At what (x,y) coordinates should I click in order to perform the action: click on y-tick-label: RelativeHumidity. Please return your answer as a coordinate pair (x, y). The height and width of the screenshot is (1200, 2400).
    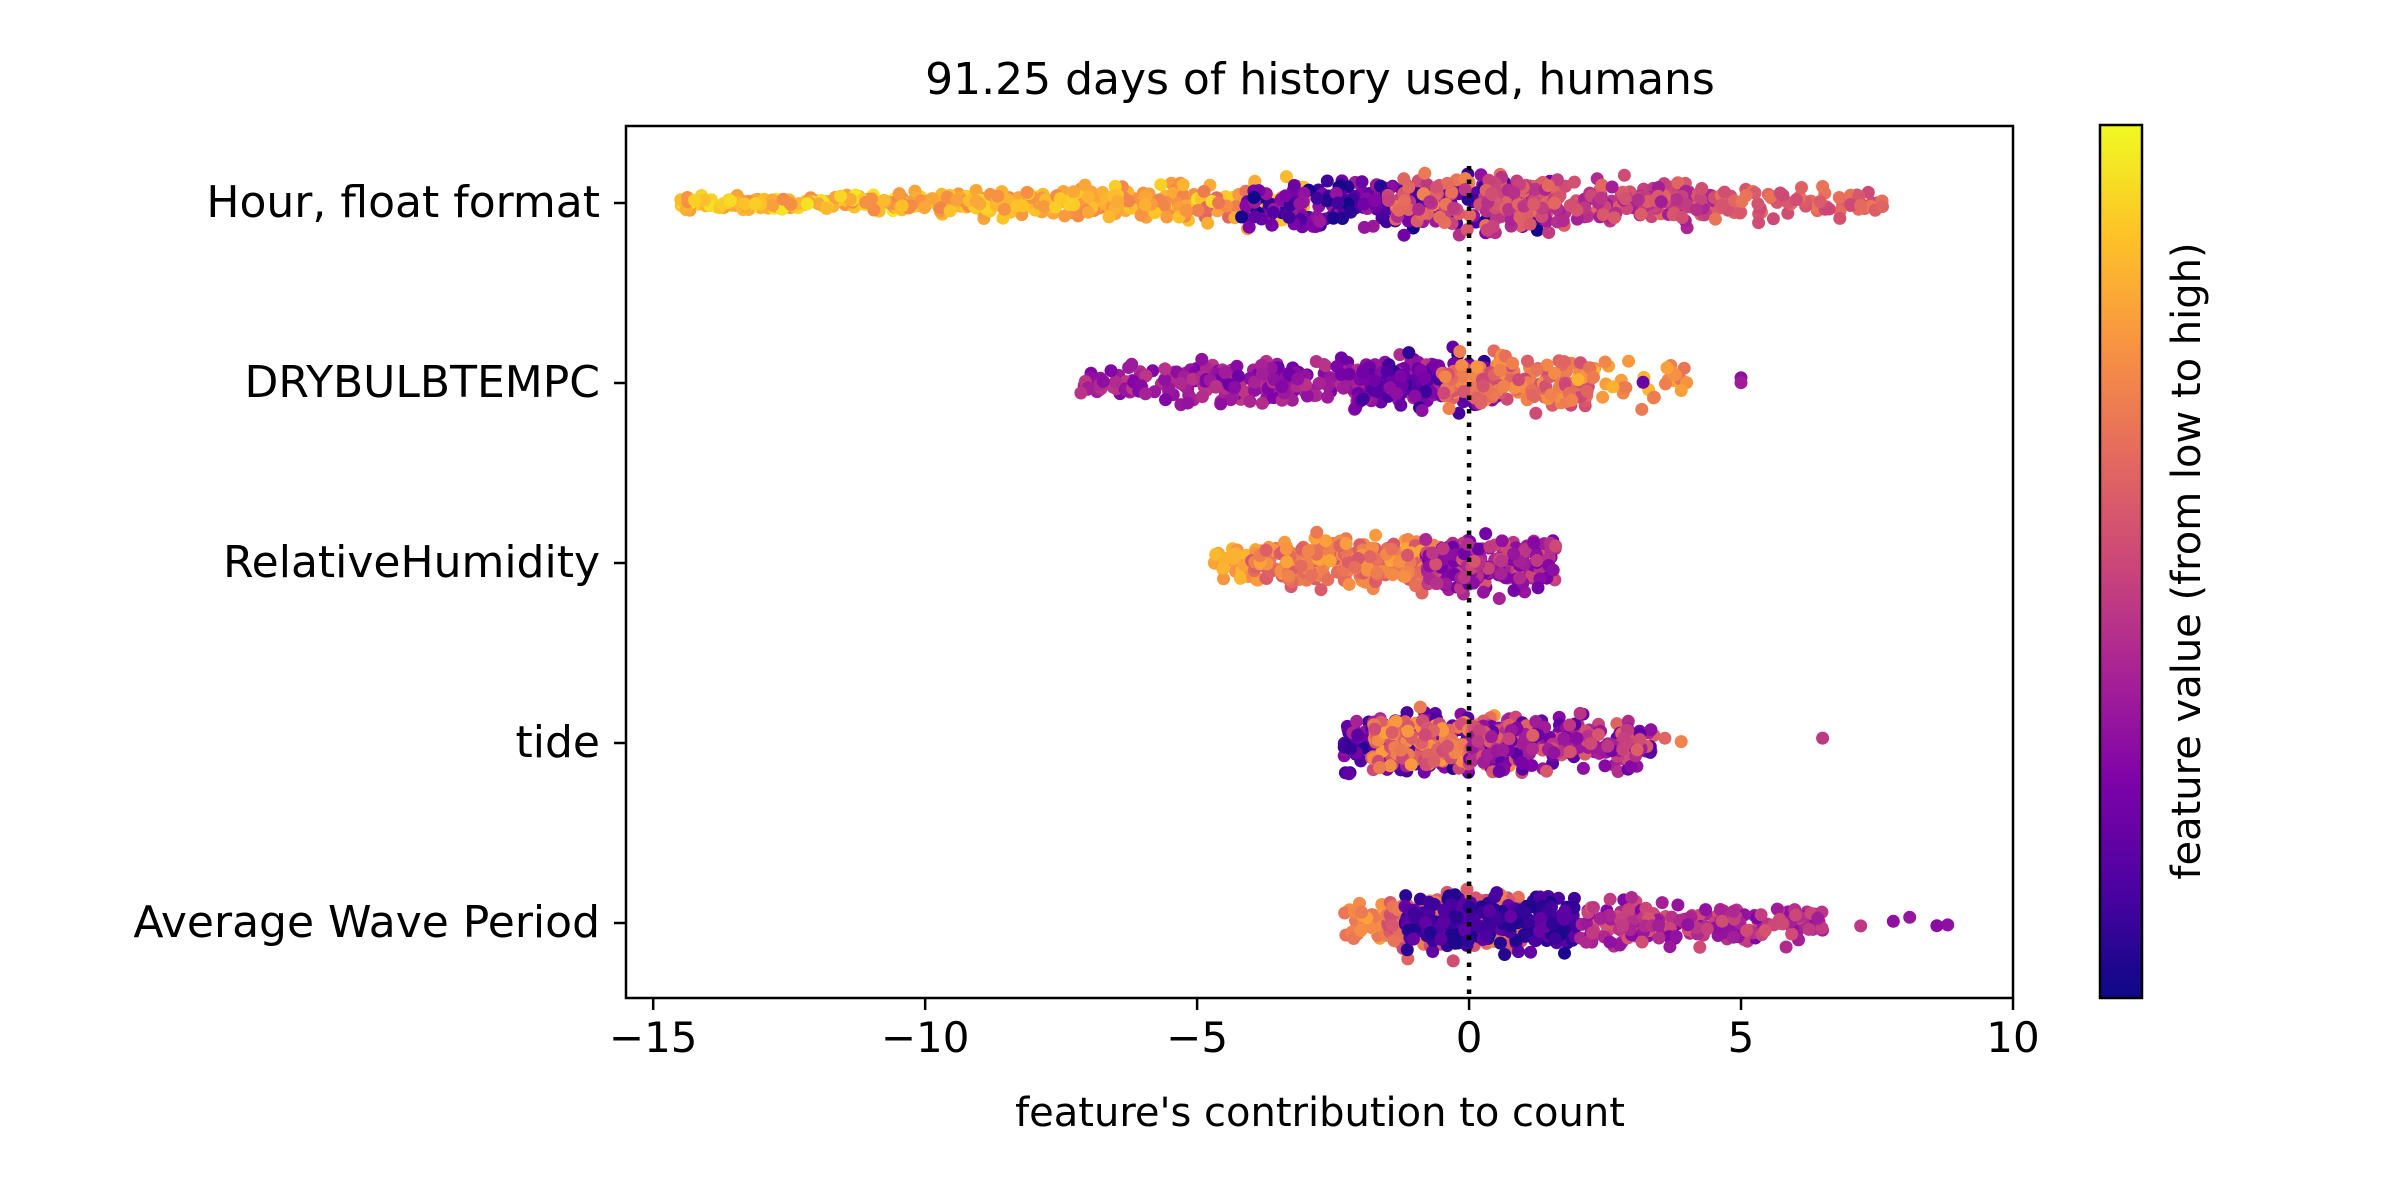
    Looking at the image, I should click on (411, 562).